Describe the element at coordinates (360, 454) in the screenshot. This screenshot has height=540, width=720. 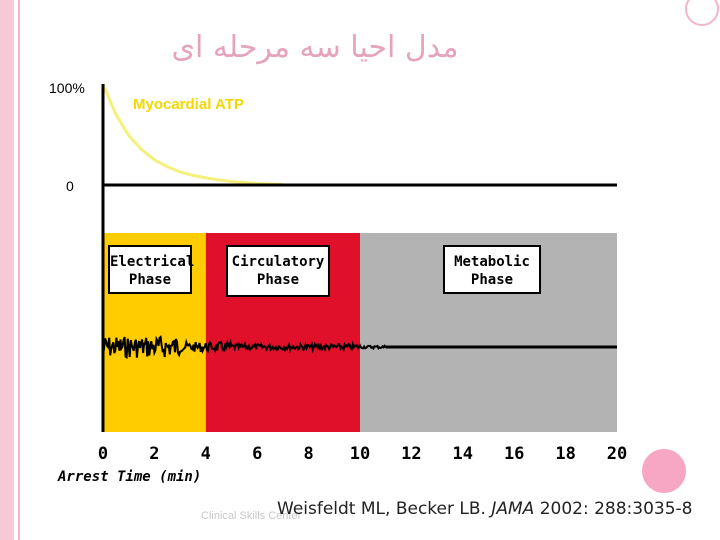
I see `x-tick-10: 10` at that location.